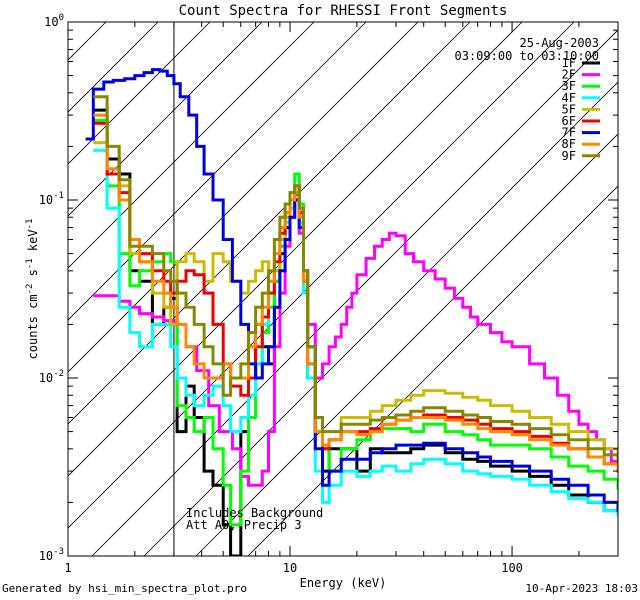 Image resolution: width=640 pixels, height=600 pixels. What do you see at coordinates (569, 86) in the screenshot?
I see `legend-label-3F: 3F` at bounding box center [569, 86].